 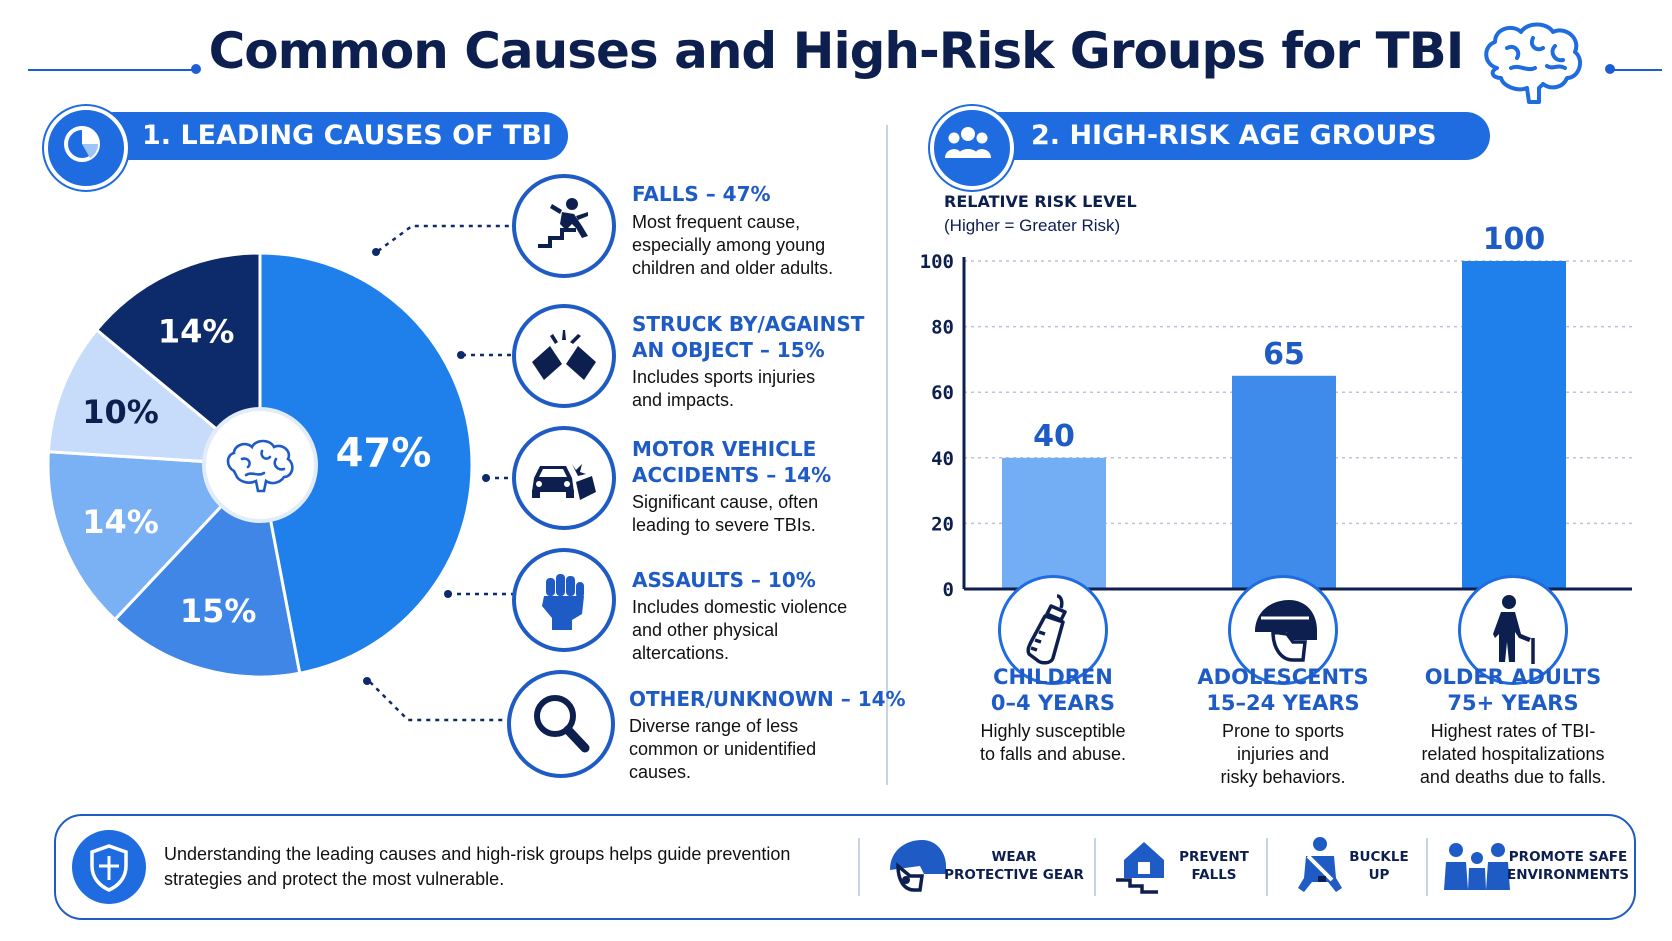 What do you see at coordinates (942, 459) in the screenshot?
I see `y-tick-label: 40` at bounding box center [942, 459].